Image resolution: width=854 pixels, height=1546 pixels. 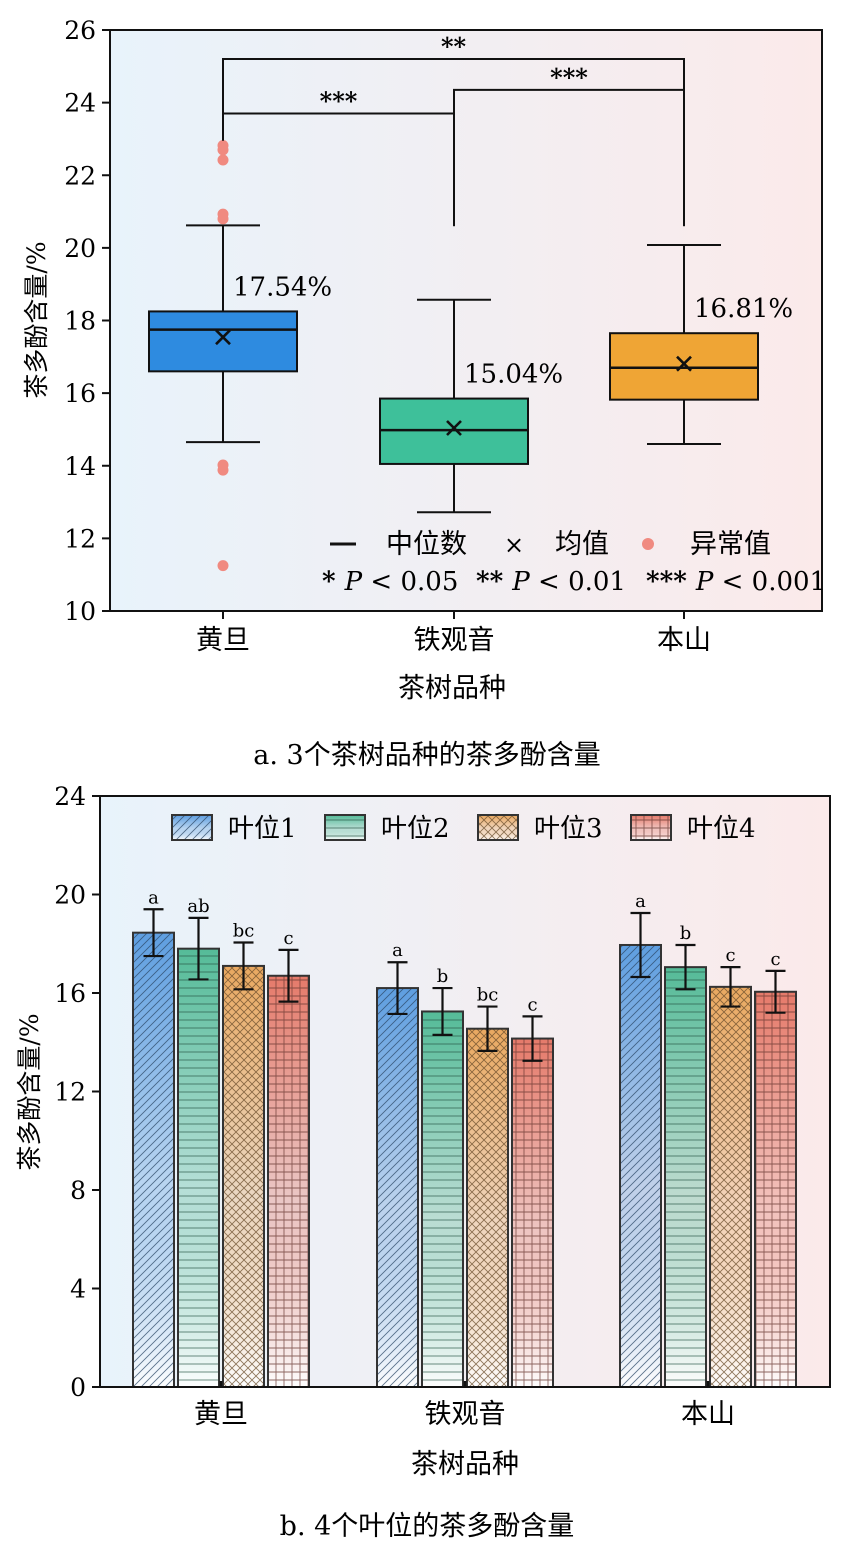 What do you see at coordinates (454, 46) in the screenshot?
I see `significance-label: **` at bounding box center [454, 46].